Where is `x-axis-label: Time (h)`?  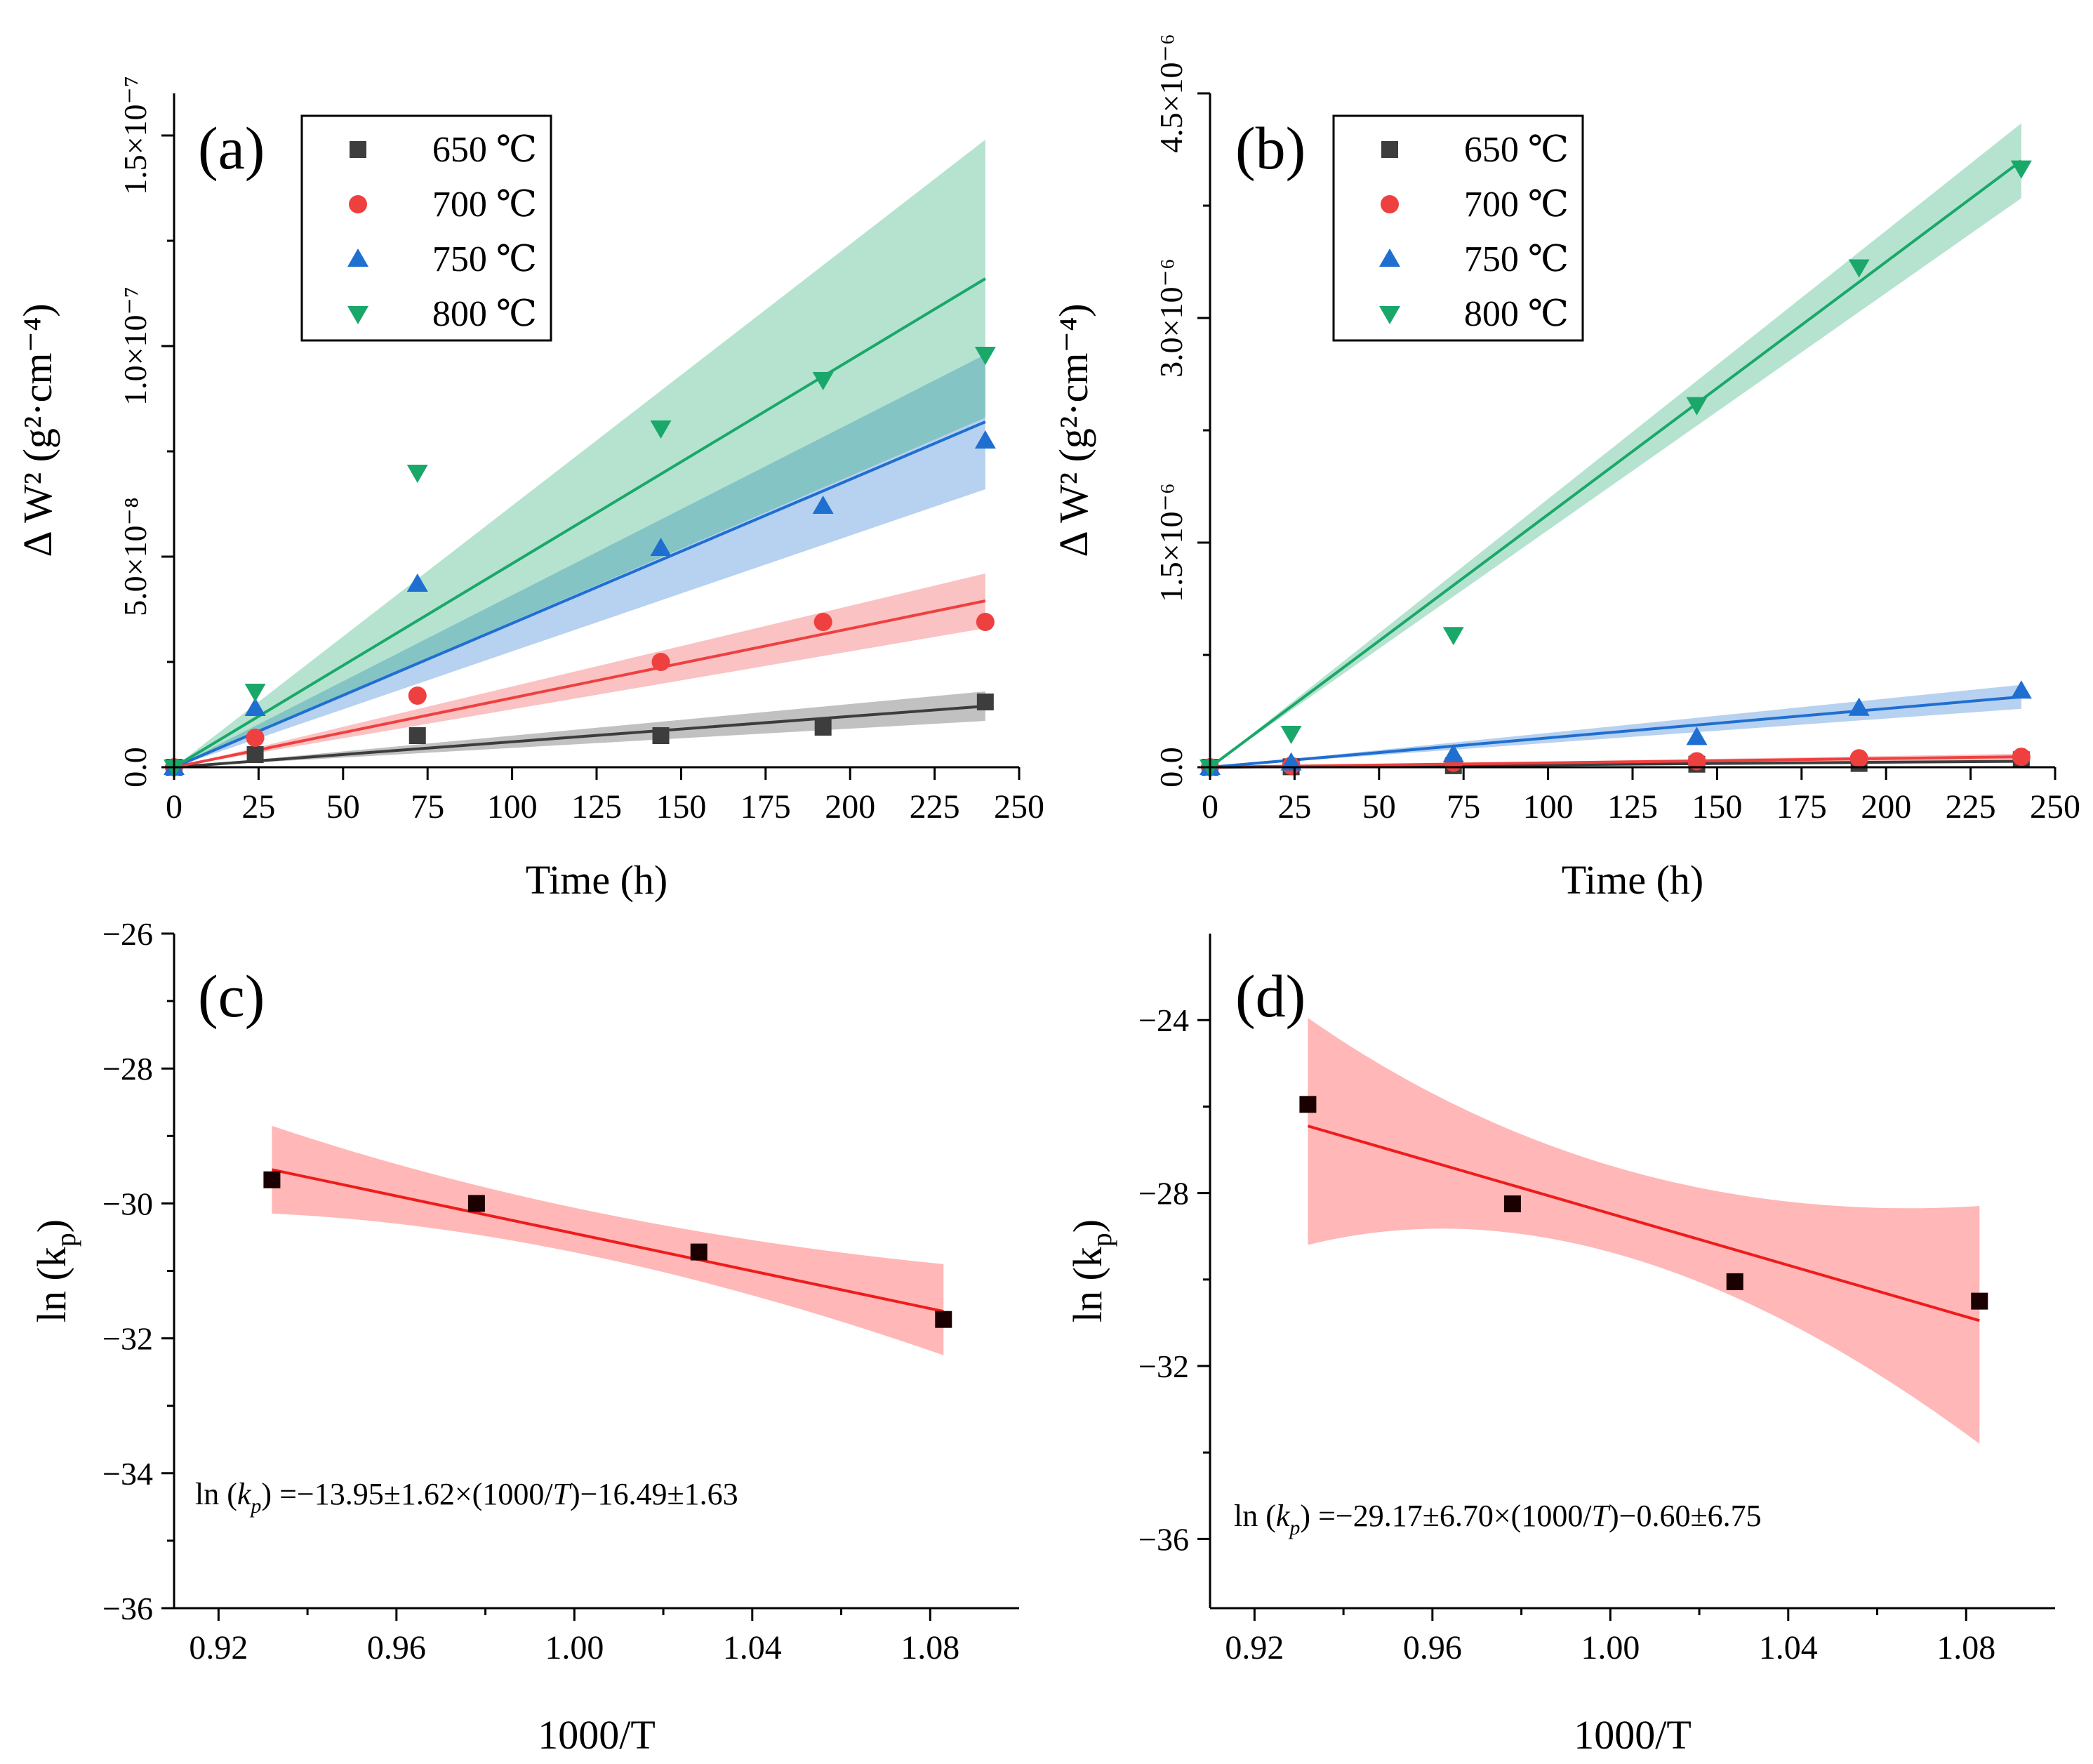 x-axis-label: Time (h) is located at coordinates (597, 880).